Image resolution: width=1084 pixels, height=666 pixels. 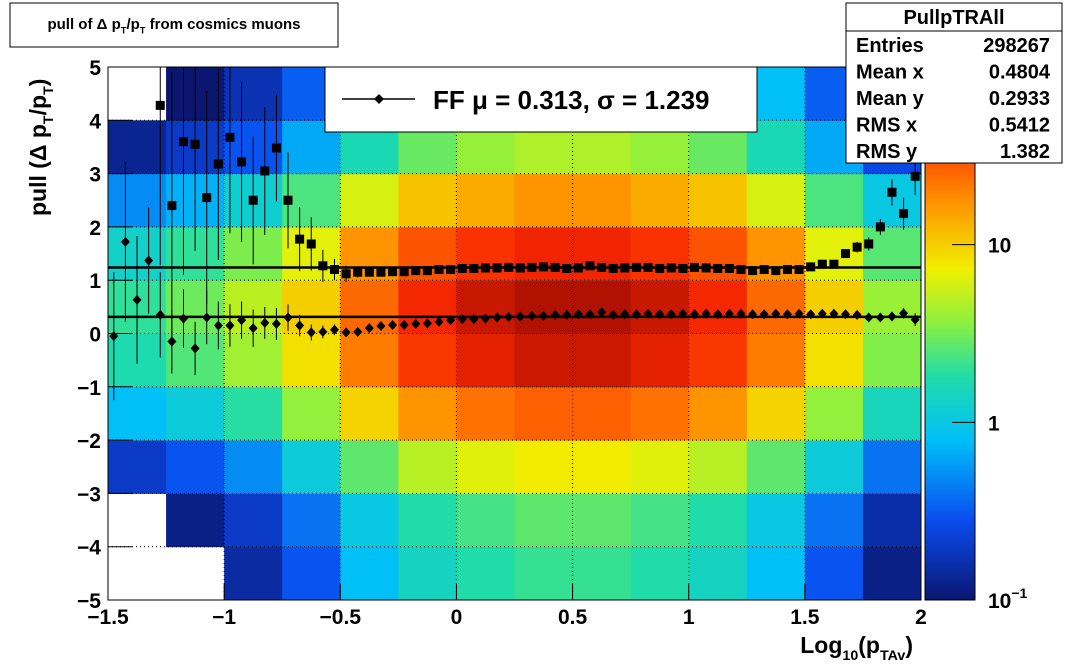 What do you see at coordinates (850, 656) in the screenshot?
I see `subscript: 10` at bounding box center [850, 656].